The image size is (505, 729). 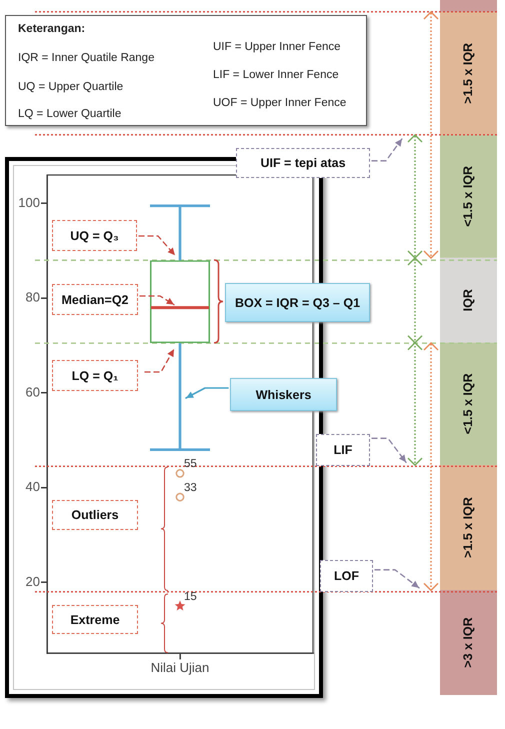 I want to click on callout-box: UIF = tepi atas, so click(x=303, y=163).